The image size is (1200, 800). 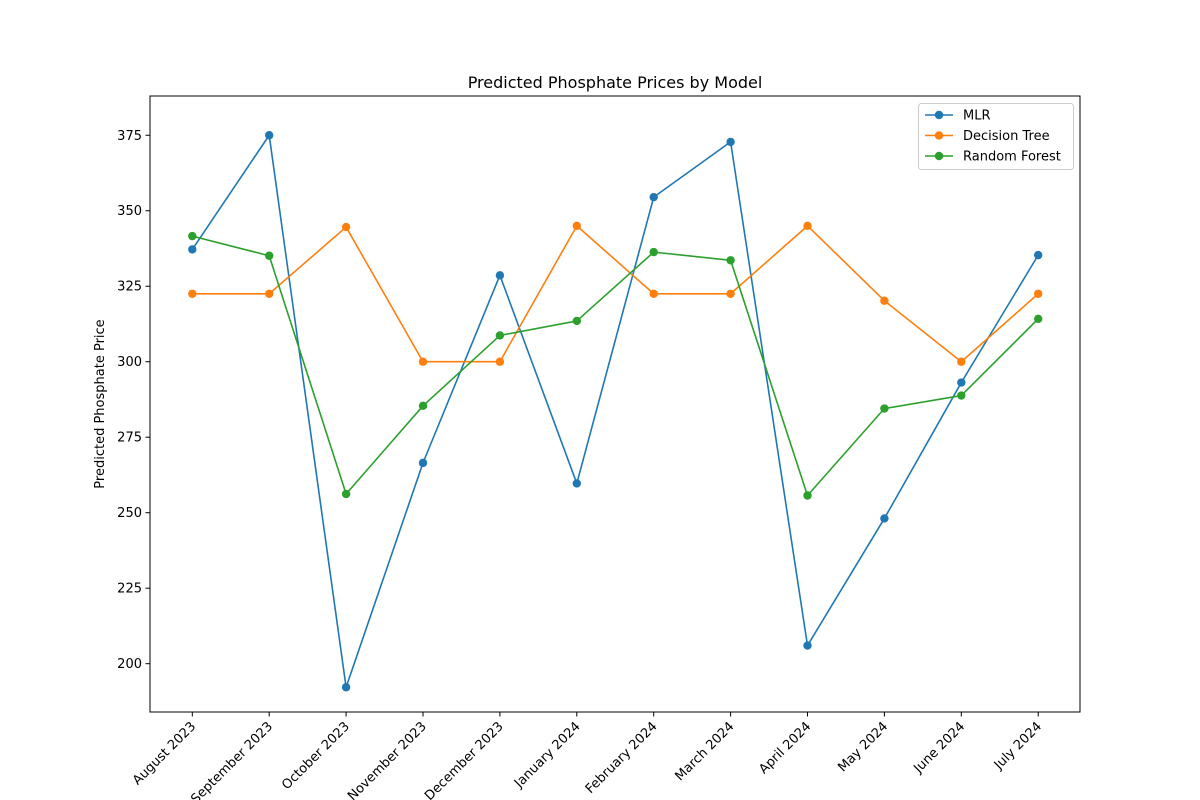 I want to click on y-tick-label: 325, so click(x=129, y=287).